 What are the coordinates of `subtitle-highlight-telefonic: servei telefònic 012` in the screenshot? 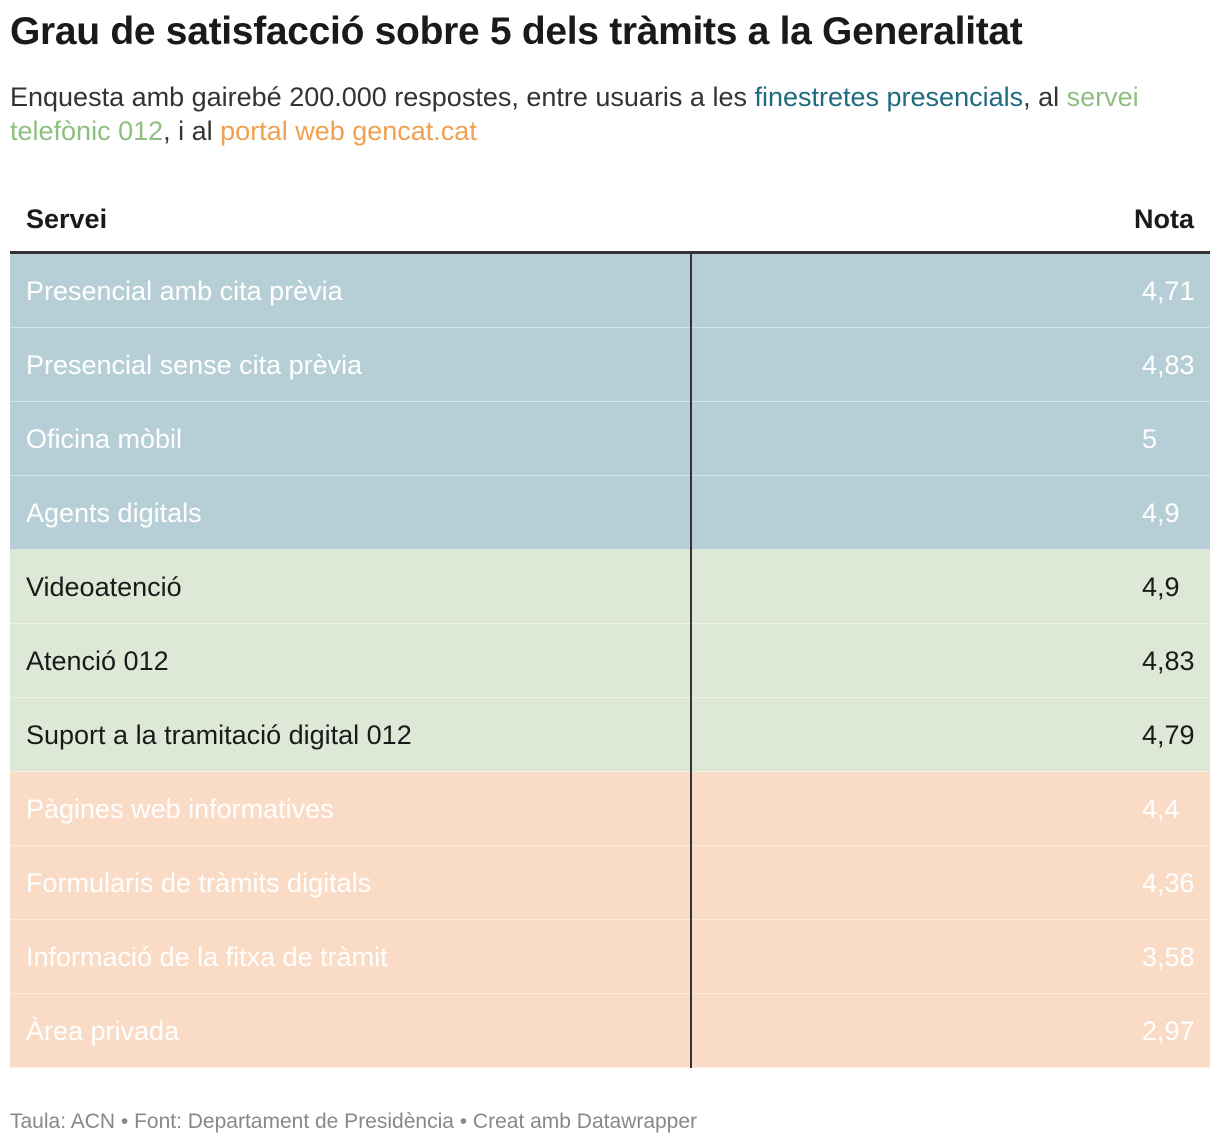 It's located at (574, 114).